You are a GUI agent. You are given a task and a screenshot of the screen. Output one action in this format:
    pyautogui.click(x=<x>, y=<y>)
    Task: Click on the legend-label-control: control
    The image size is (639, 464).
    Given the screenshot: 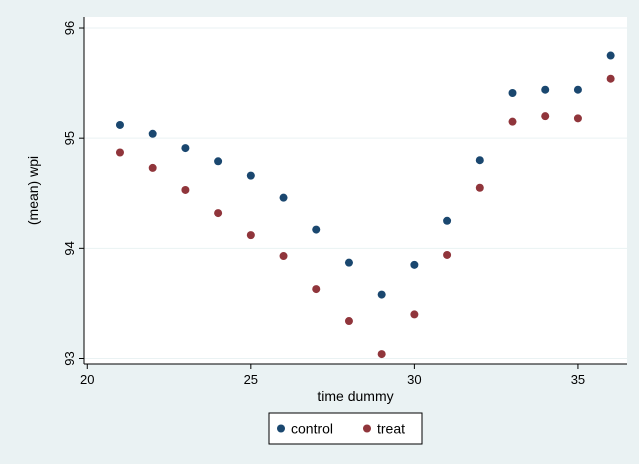 What is the action you would take?
    pyautogui.click(x=312, y=429)
    